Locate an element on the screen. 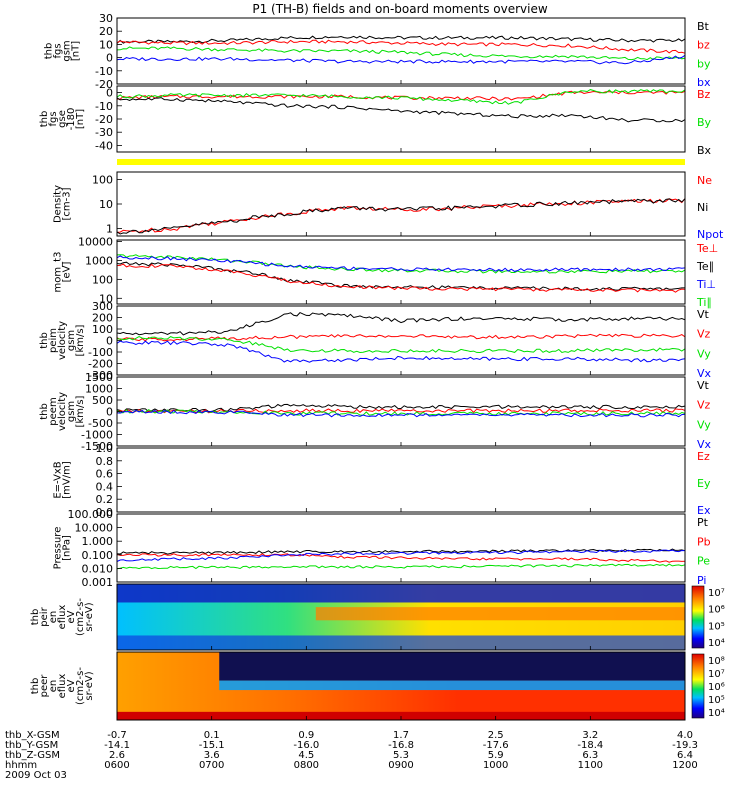  y-tick-label: -20 is located at coordinates (104, 84).